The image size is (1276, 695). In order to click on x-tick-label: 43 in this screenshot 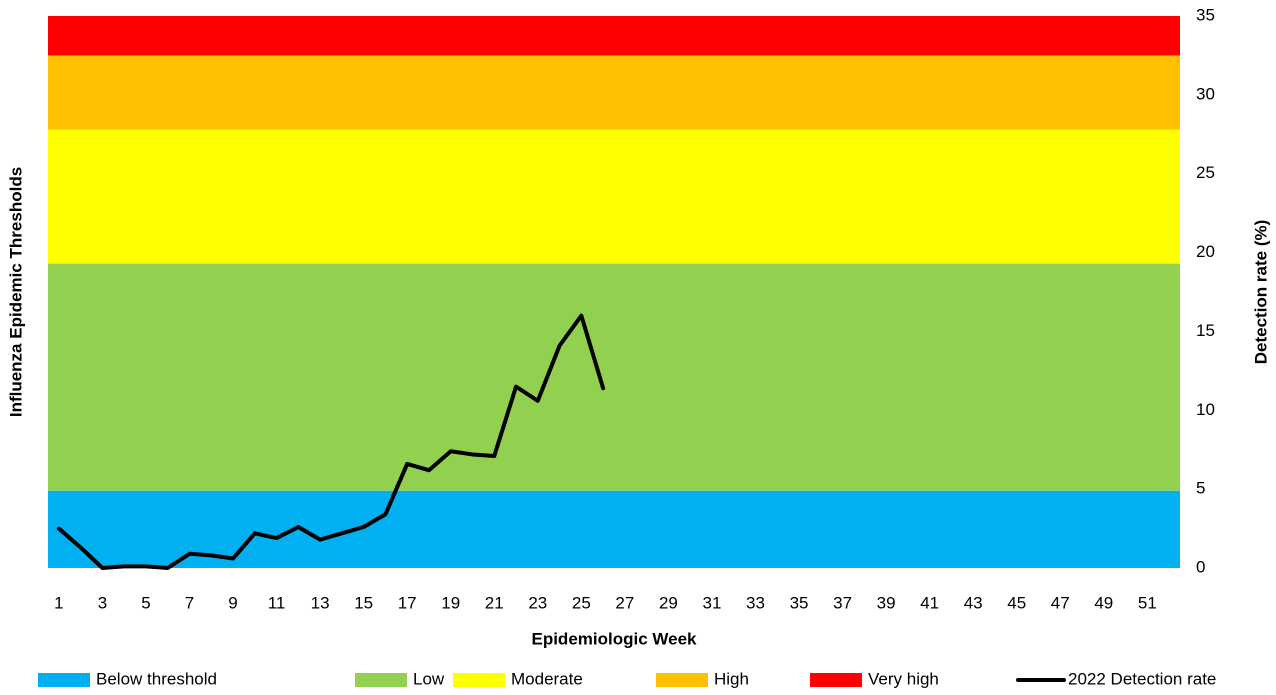, I will do `click(973, 602)`.